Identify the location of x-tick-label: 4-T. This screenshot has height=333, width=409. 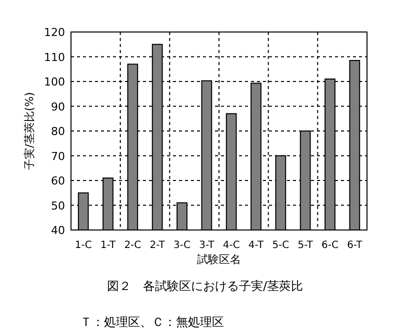
(256, 245).